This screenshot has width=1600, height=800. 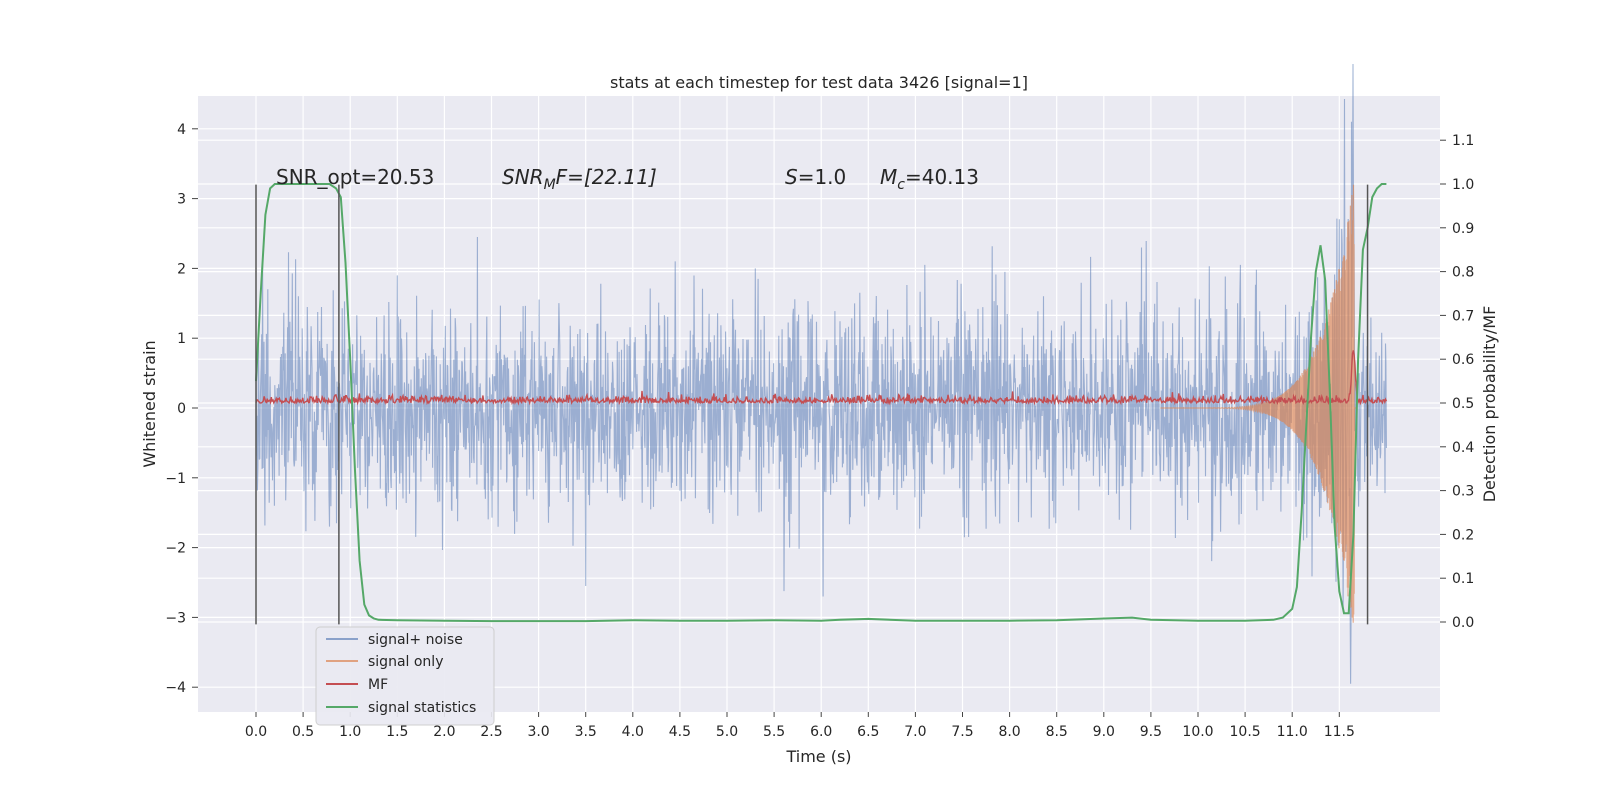 I want to click on y-tick-label: 0, so click(x=181, y=409).